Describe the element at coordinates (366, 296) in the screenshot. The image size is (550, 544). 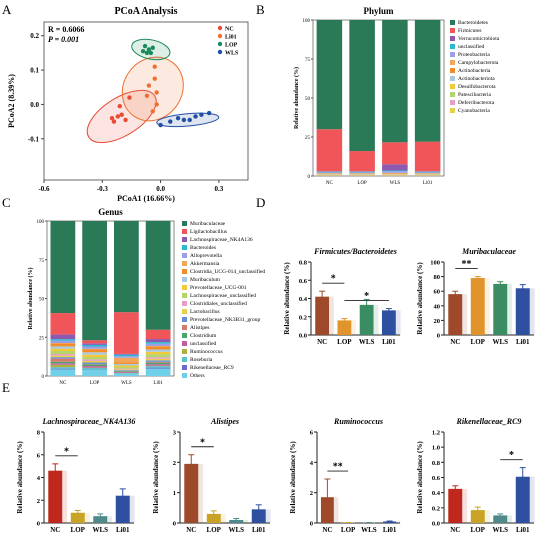
I see `fb-ratio-sig-label: *` at that location.